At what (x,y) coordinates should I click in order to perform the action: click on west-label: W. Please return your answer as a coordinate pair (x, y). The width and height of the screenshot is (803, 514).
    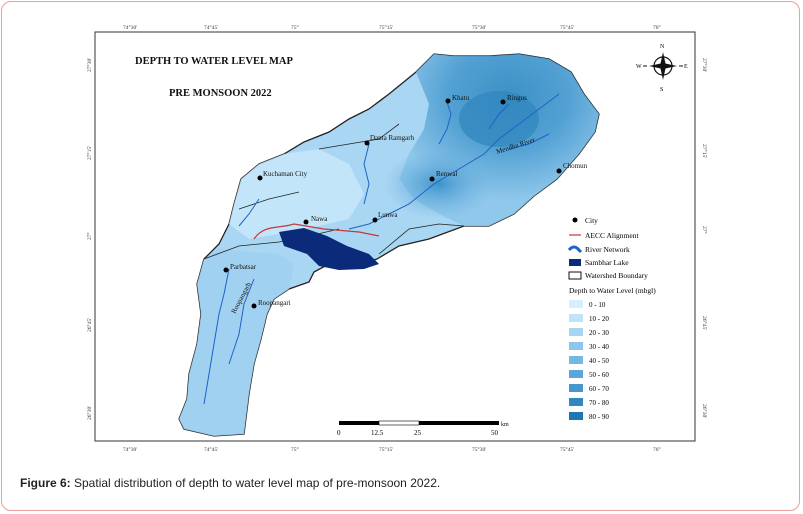
    Looking at the image, I should click on (639, 67).